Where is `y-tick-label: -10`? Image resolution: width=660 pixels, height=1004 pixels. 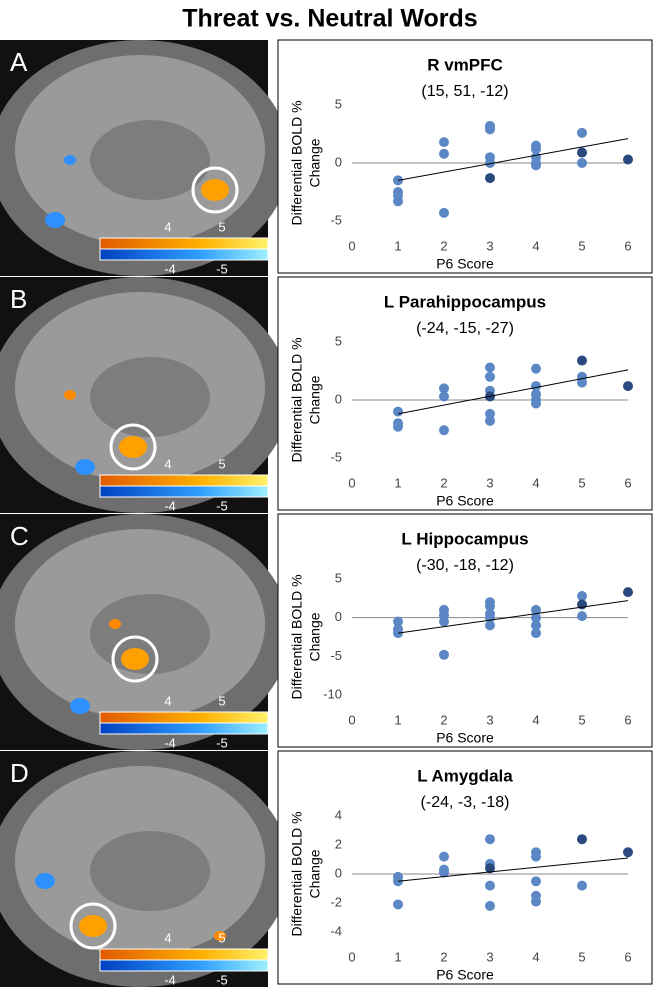 y-tick-label: -10 is located at coordinates (332, 693).